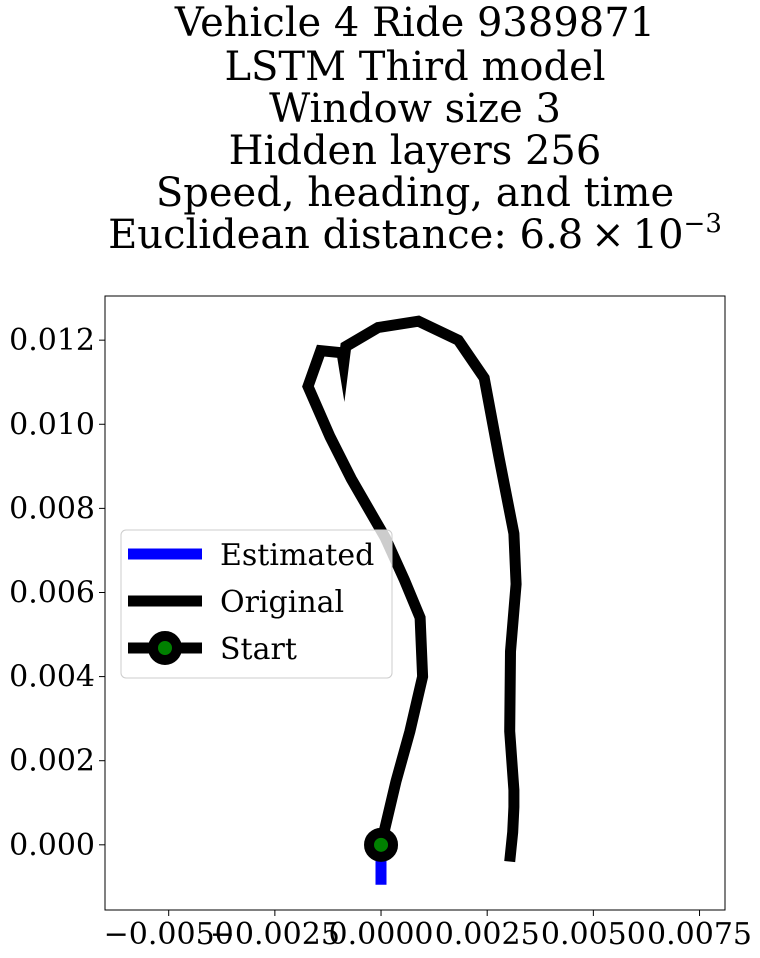 This screenshot has width=760, height=958. I want to click on legend-start-marker, so click(165, 648).